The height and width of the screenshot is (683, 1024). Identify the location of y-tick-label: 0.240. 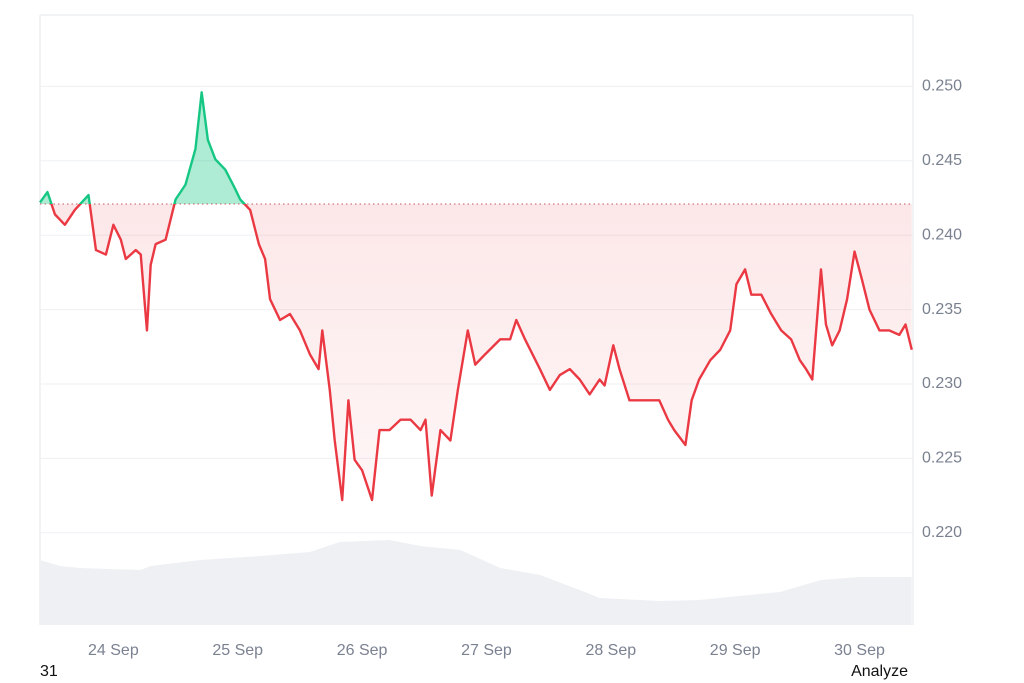
(942, 234).